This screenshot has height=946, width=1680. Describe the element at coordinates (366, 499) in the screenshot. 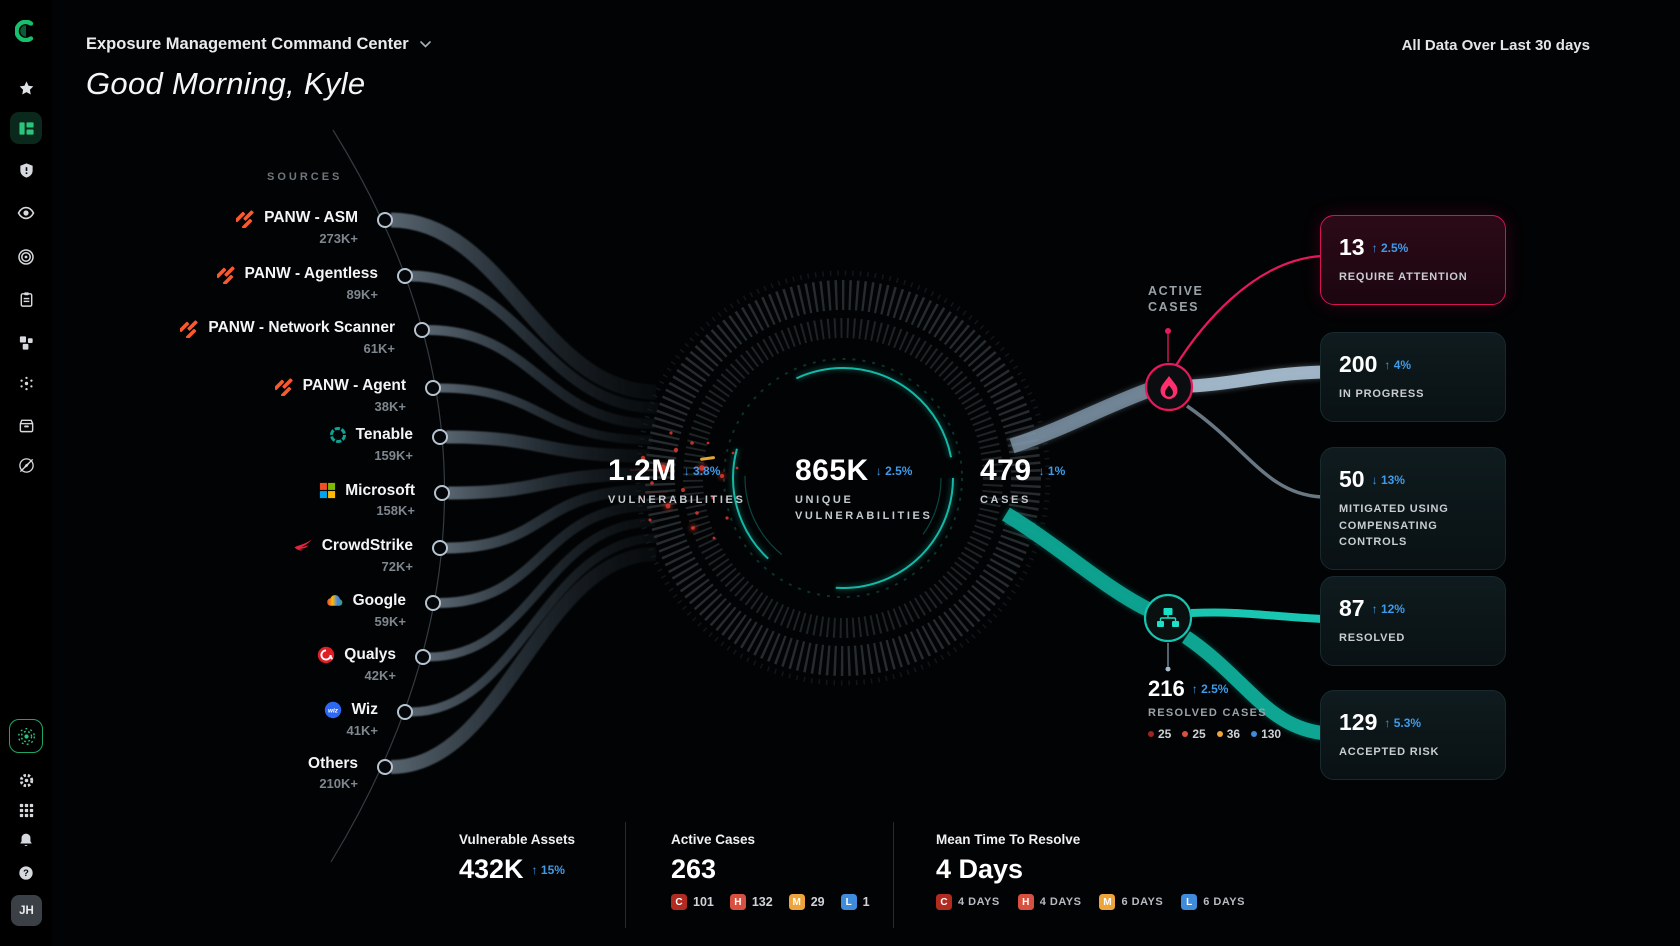

I see `source-item-microsoft: Microsoft 158K+` at that location.